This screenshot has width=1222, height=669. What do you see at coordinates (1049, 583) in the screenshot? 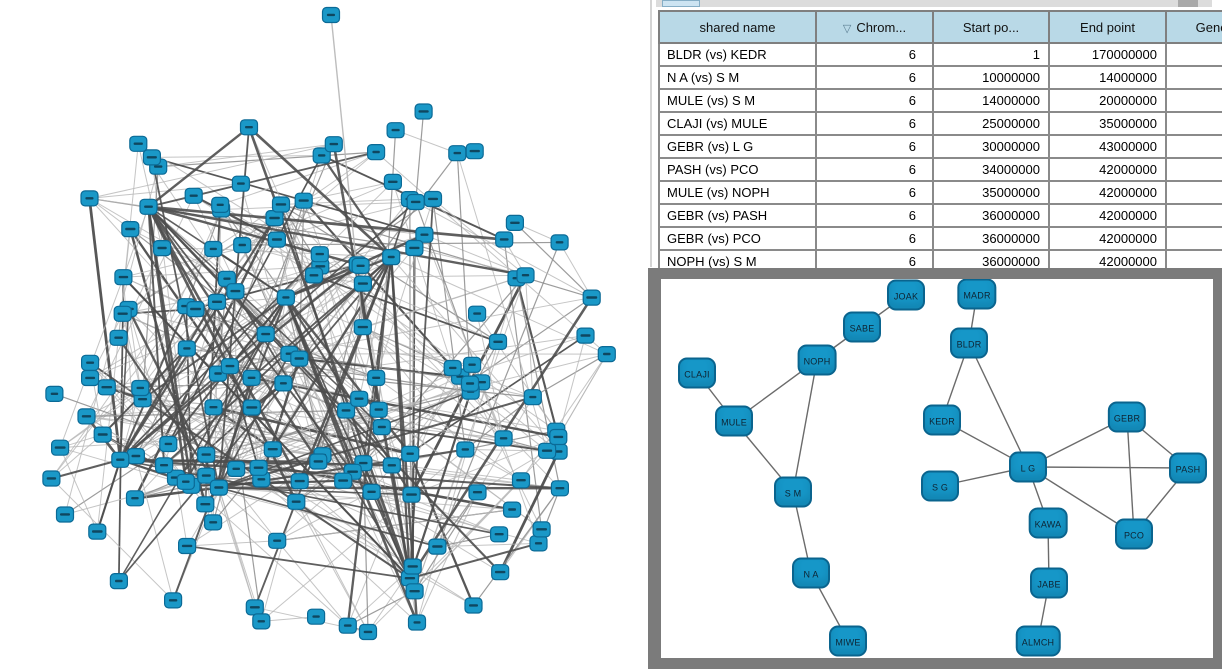
I see `node-JABE: JABE` at bounding box center [1049, 583].